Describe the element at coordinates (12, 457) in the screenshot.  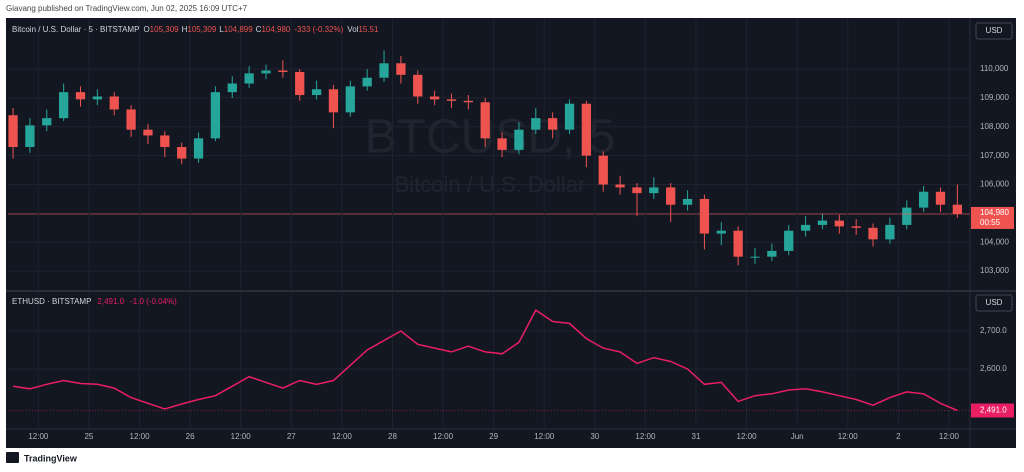
I see `logo` at that location.